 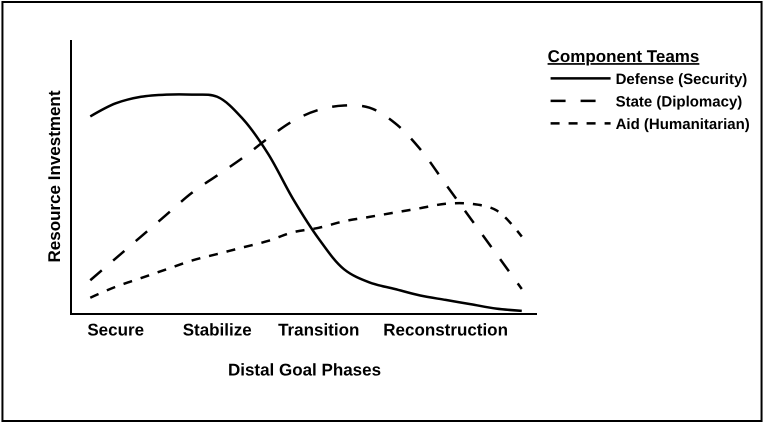 What do you see at coordinates (305, 370) in the screenshot?
I see `x-axis-title: Distal Goal Phases` at bounding box center [305, 370].